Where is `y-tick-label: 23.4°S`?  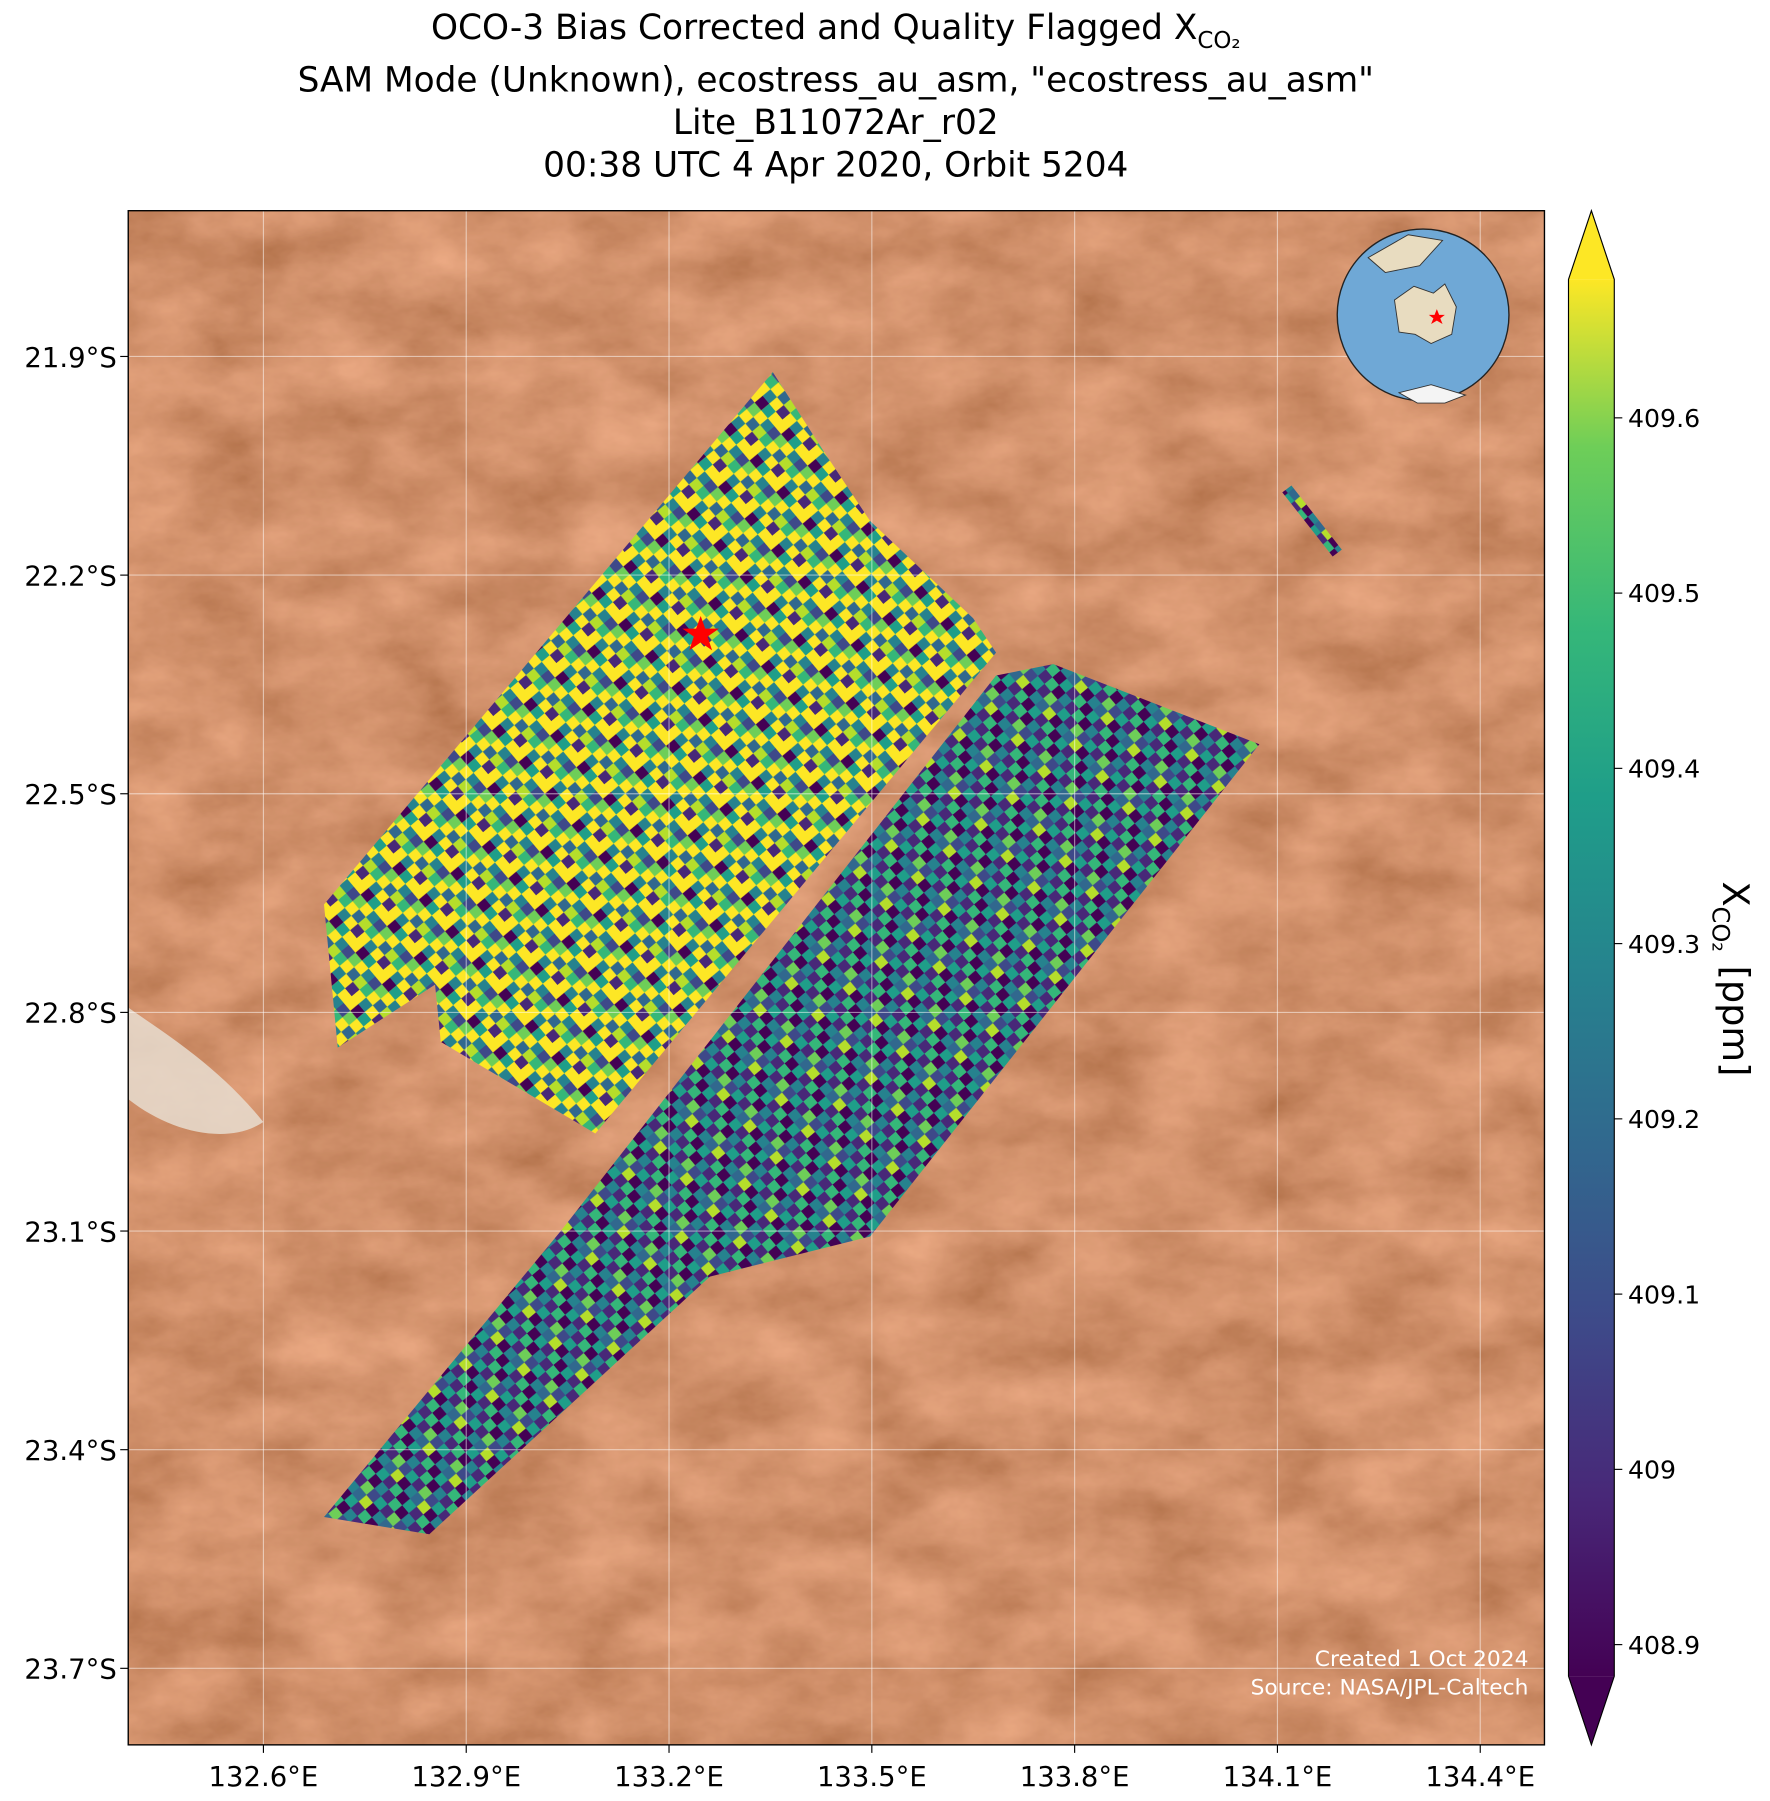 y-tick-label: 23.4°S is located at coordinates (70, 1451).